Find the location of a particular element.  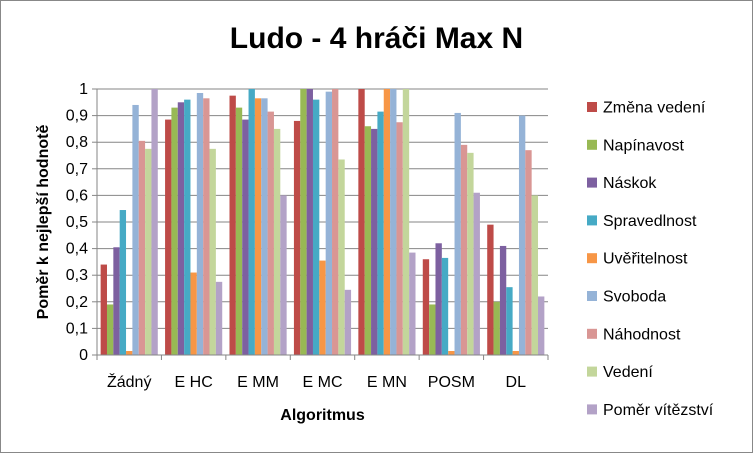

y-tick-label: 0,7 is located at coordinates (77, 169).